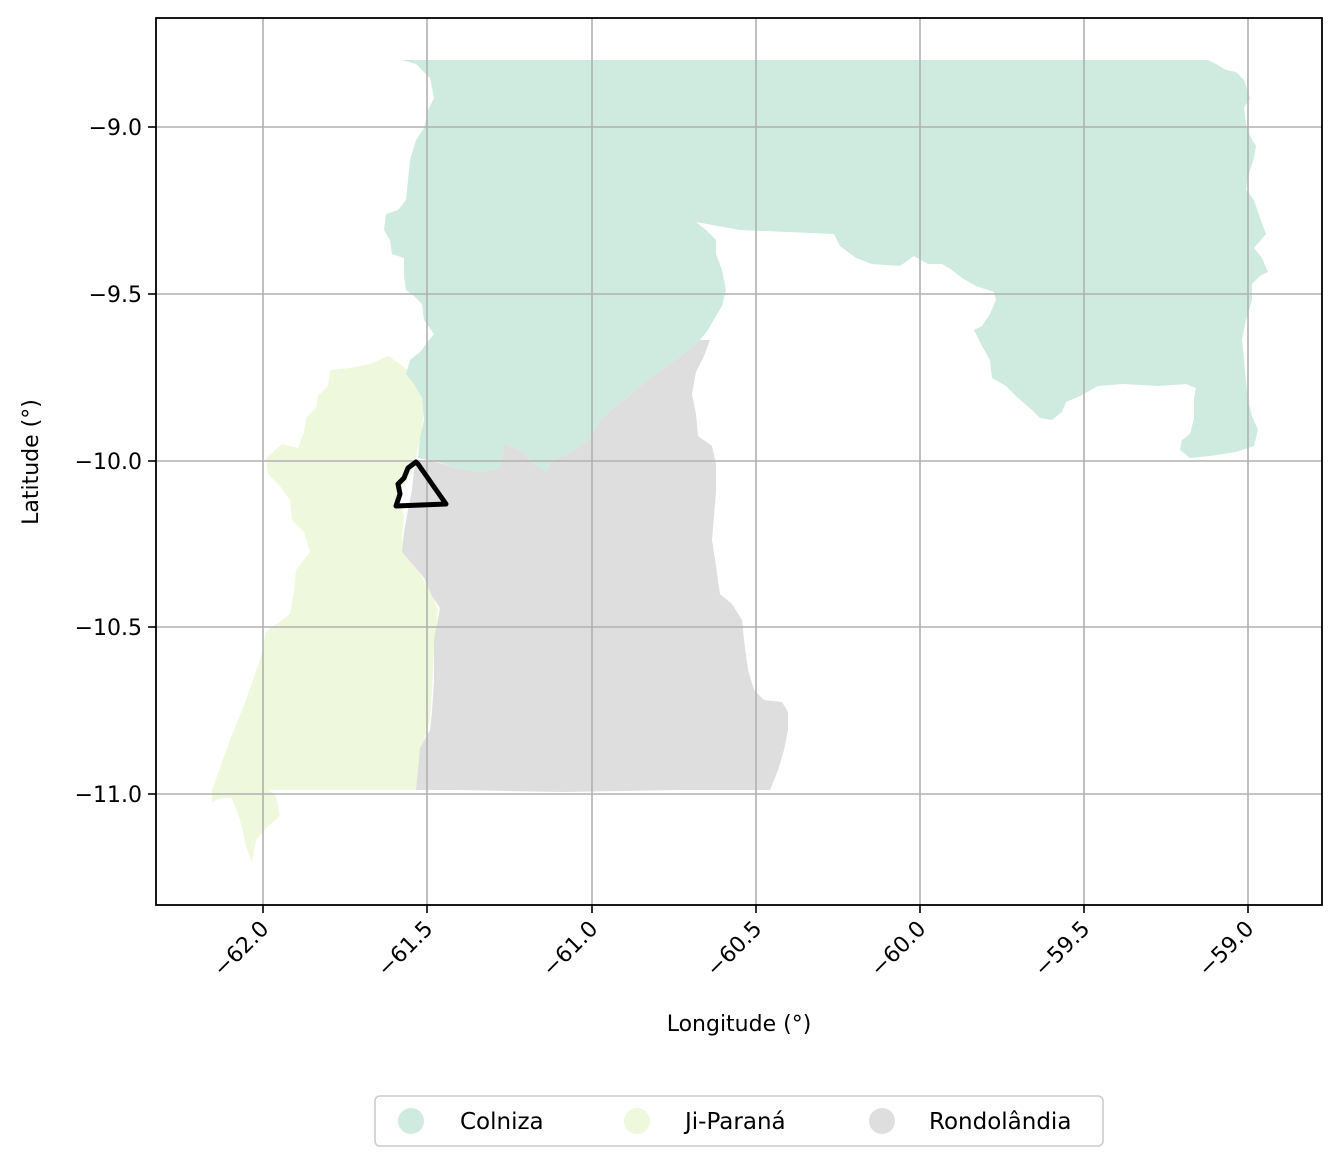  Describe the element at coordinates (115, 128) in the screenshot. I see `y-tick-label: −9.0` at that location.